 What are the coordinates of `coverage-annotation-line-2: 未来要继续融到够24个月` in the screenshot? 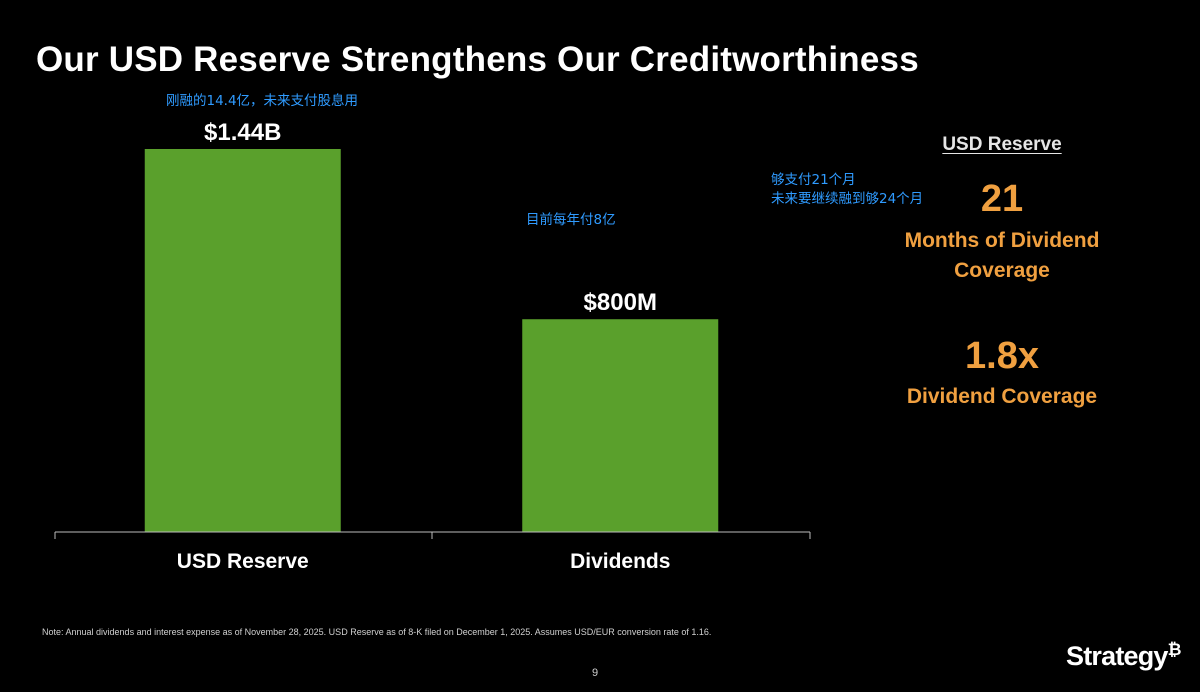 It's located at (847, 199).